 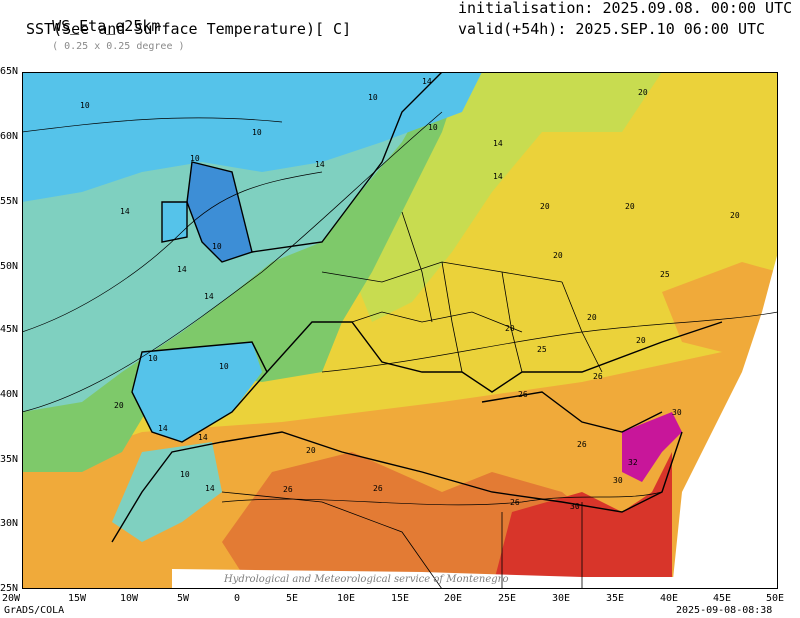 I want to click on model-name: WS_Eta_e25km, so click(x=106, y=26).